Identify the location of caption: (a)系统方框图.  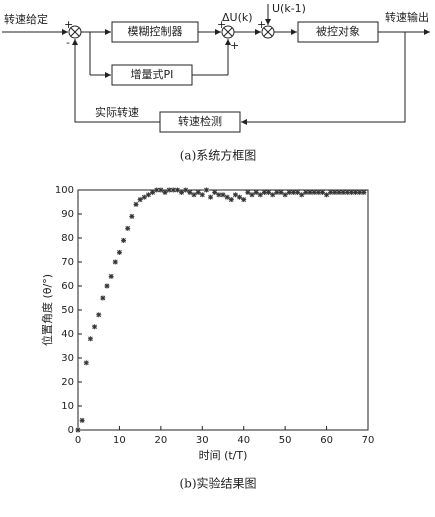
(218, 155).